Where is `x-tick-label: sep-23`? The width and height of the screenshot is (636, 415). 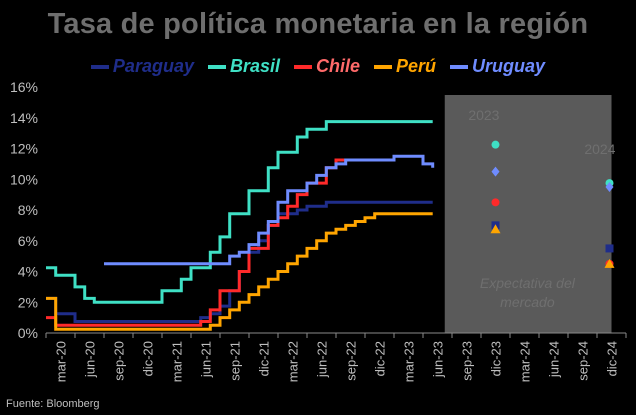 x-tick-label: sep-23 is located at coordinates (467, 361).